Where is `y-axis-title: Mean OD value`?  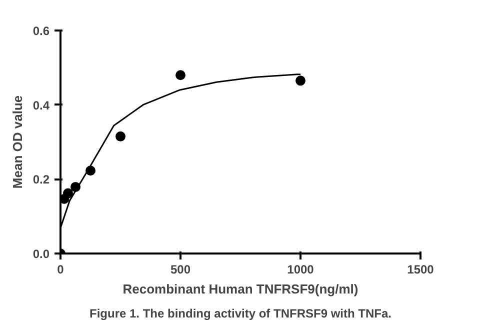 y-axis-title: Mean OD value is located at coordinates (17, 142).